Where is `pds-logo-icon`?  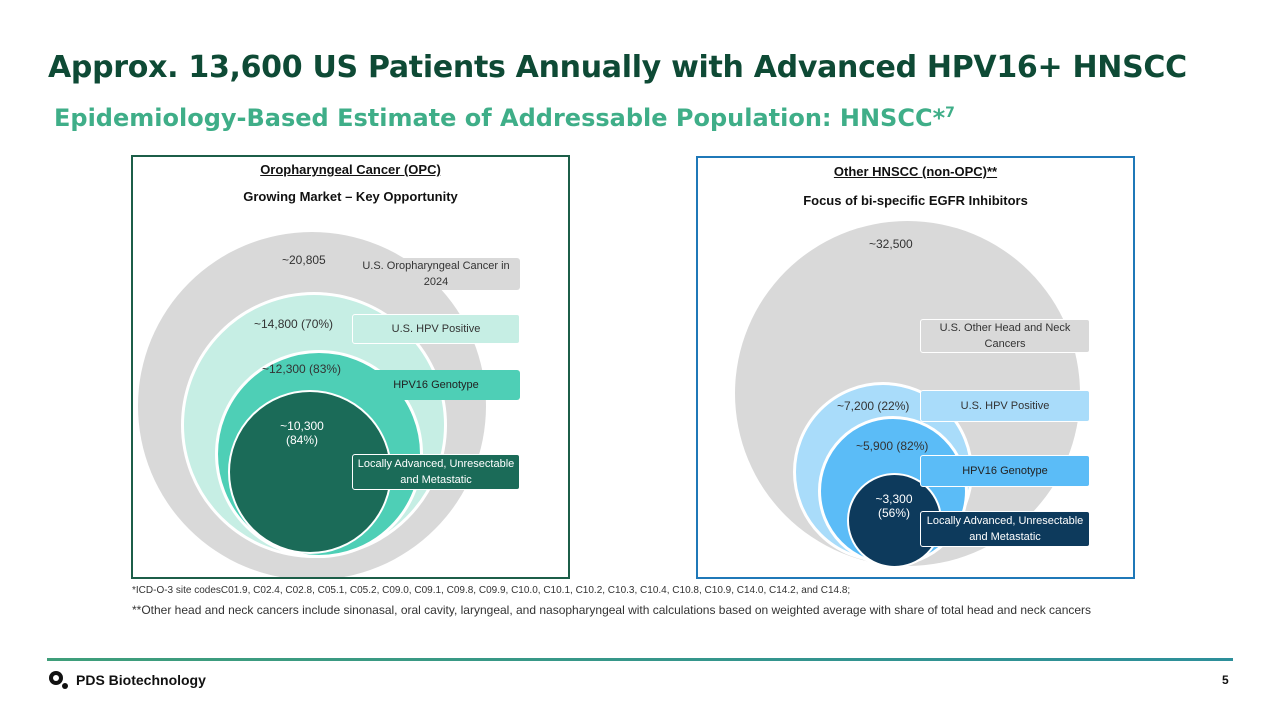 pds-logo-icon is located at coordinates (58, 680).